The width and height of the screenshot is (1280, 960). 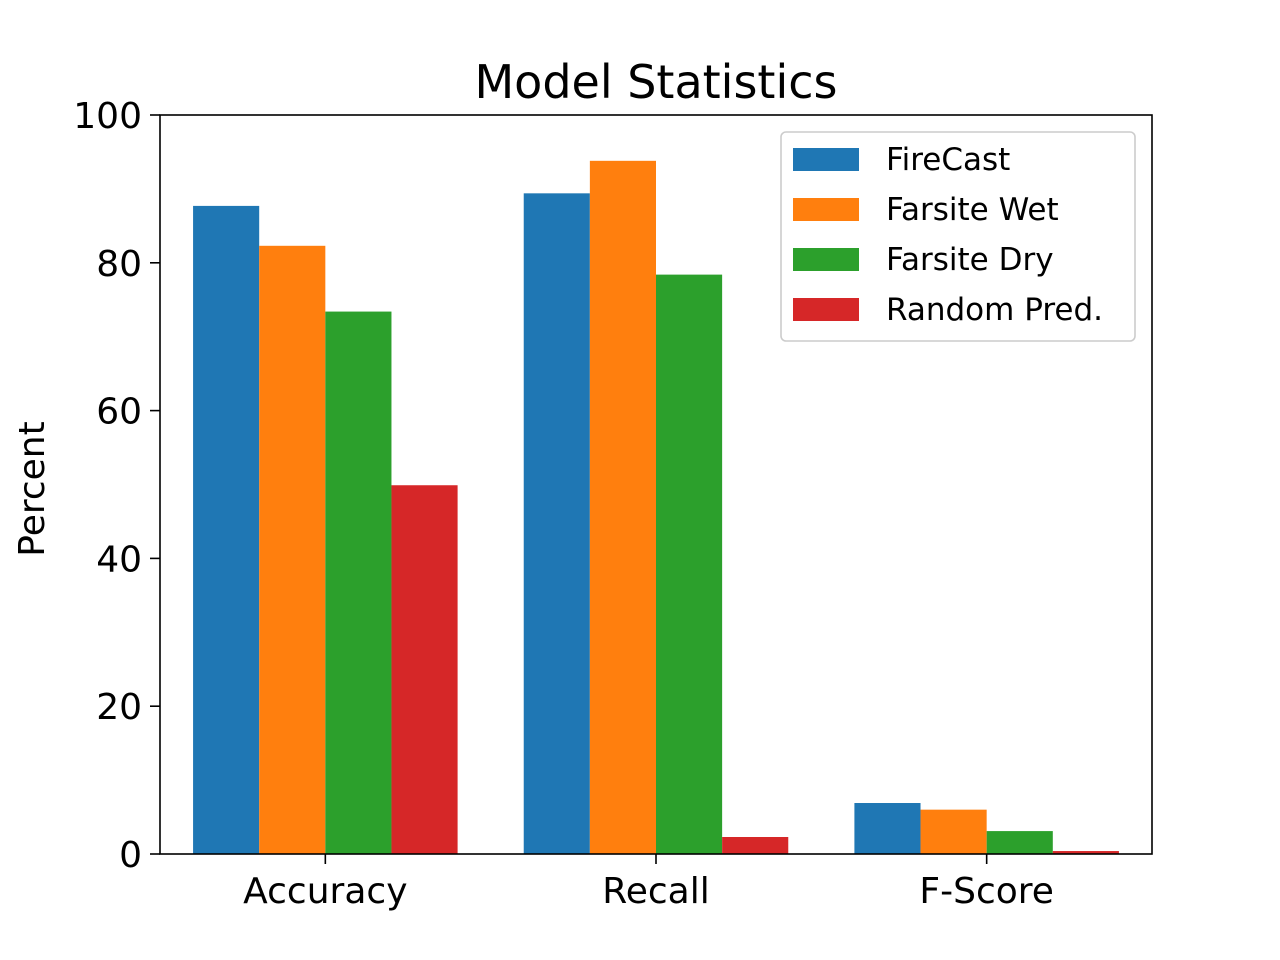 What do you see at coordinates (32, 488) in the screenshot?
I see `y-axis-label: Percent` at bounding box center [32, 488].